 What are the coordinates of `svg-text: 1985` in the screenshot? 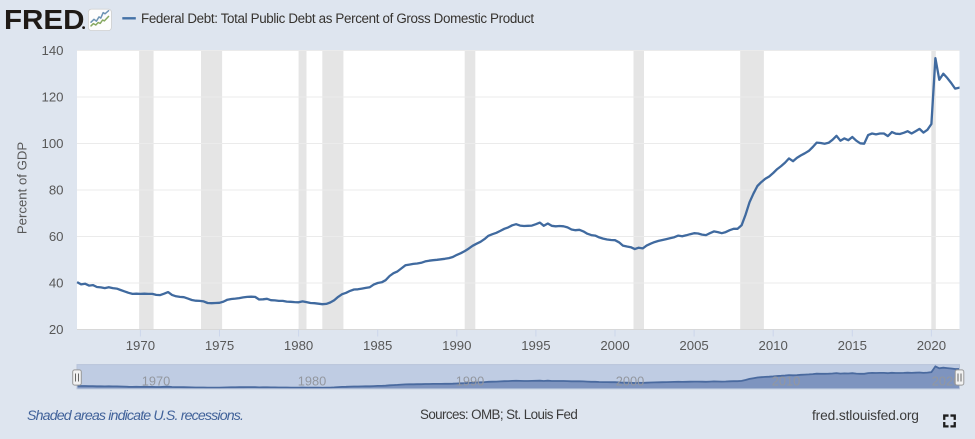 It's located at (377, 345).